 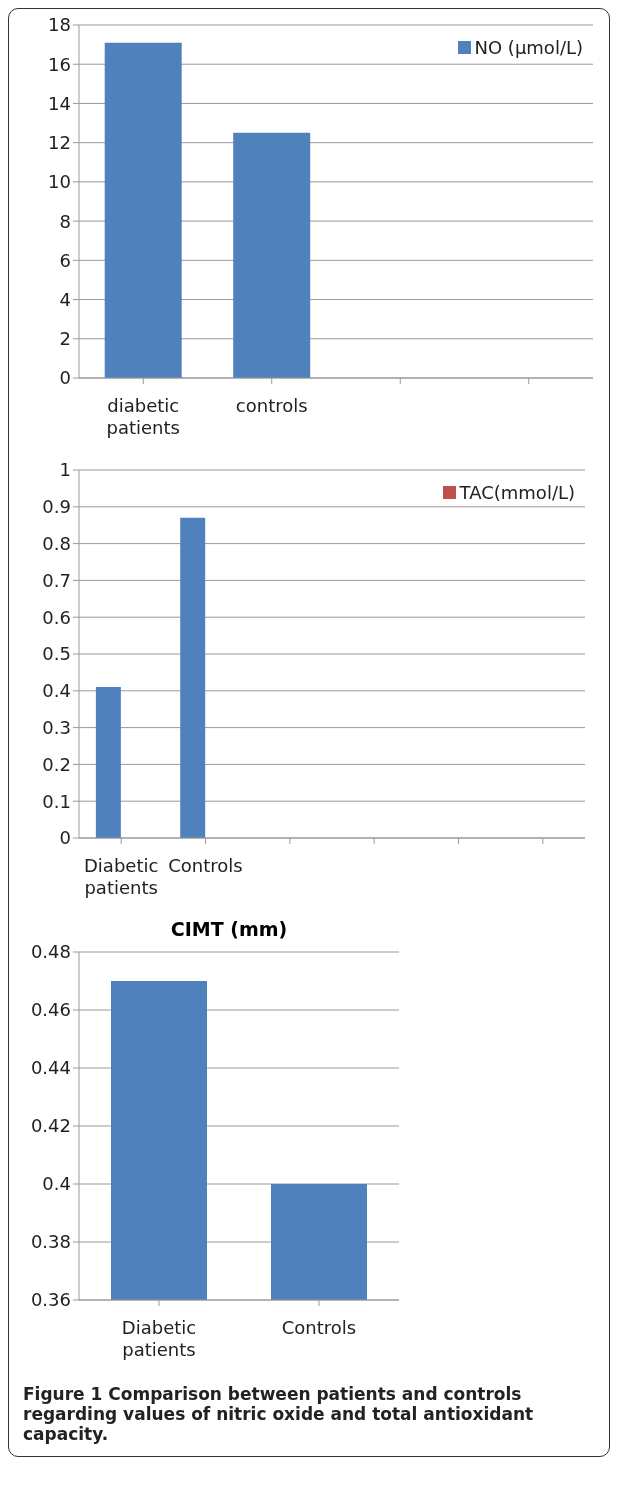 I want to click on y-tick-label: 1, so click(x=65, y=470).